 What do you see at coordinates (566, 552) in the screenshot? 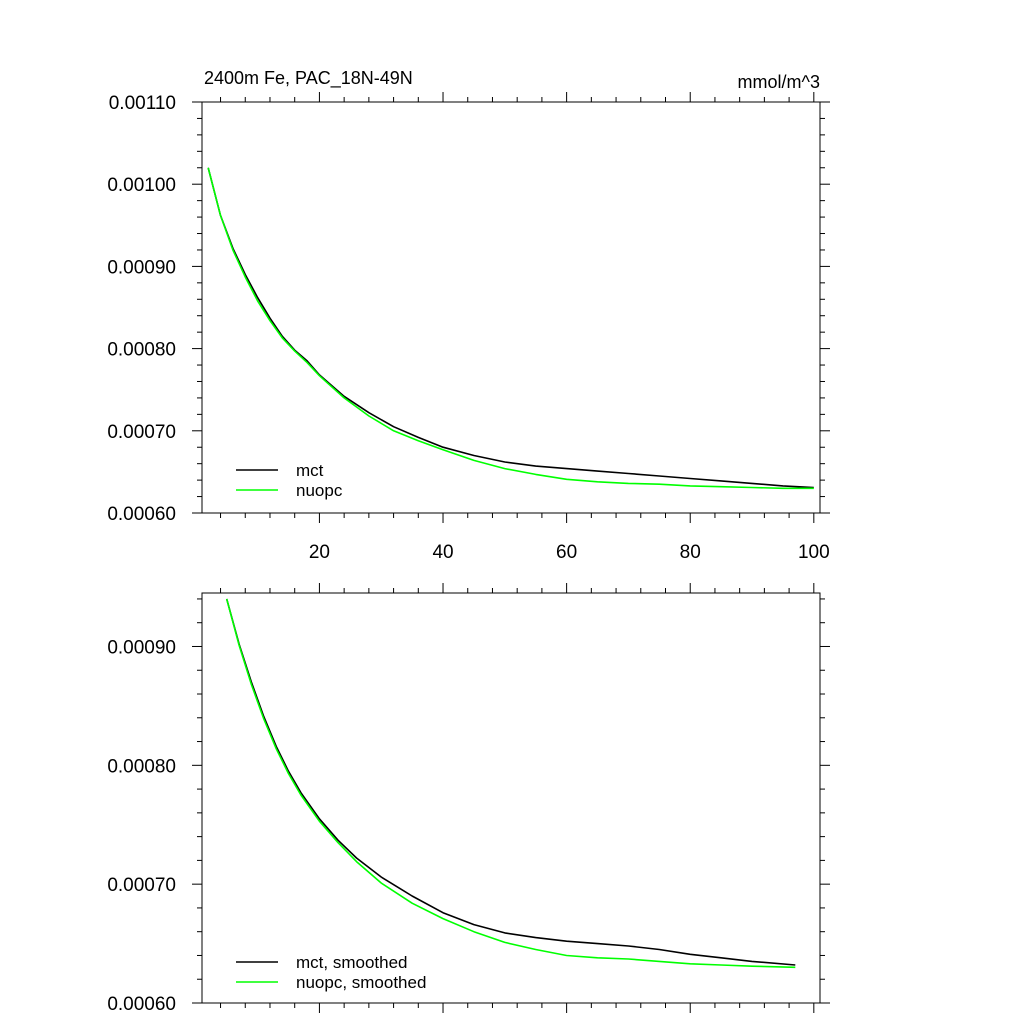
I see `x-tick-label: 60` at bounding box center [566, 552].